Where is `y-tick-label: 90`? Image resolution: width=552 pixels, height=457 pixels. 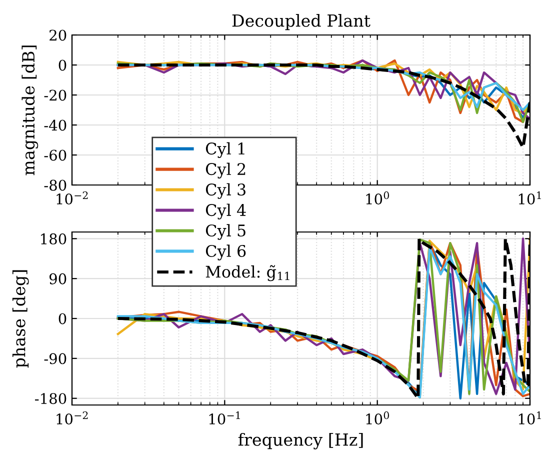 y-tick-label: 90 is located at coordinates (58, 278).